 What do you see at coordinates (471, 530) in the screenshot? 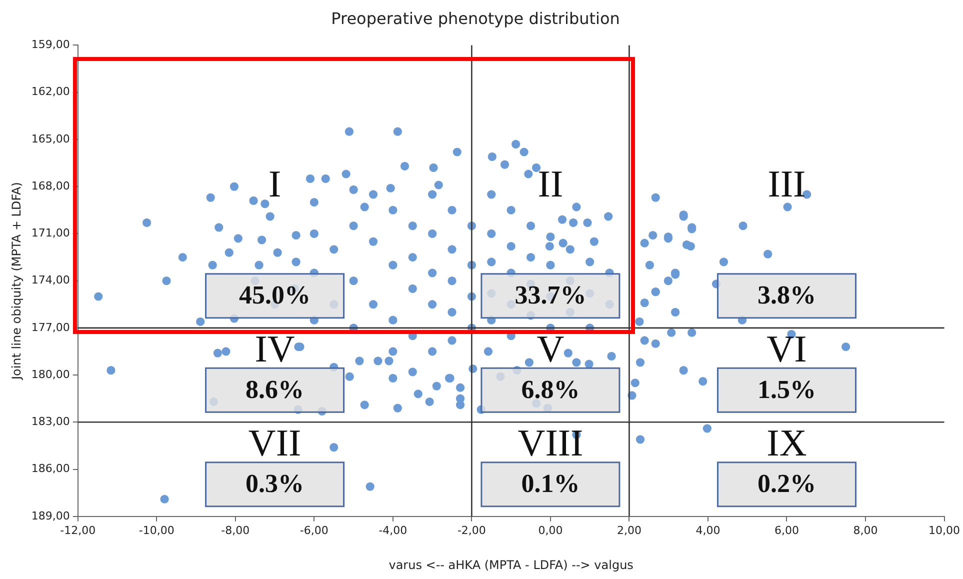
I see `x-tick-label: -2,00` at bounding box center [471, 530].